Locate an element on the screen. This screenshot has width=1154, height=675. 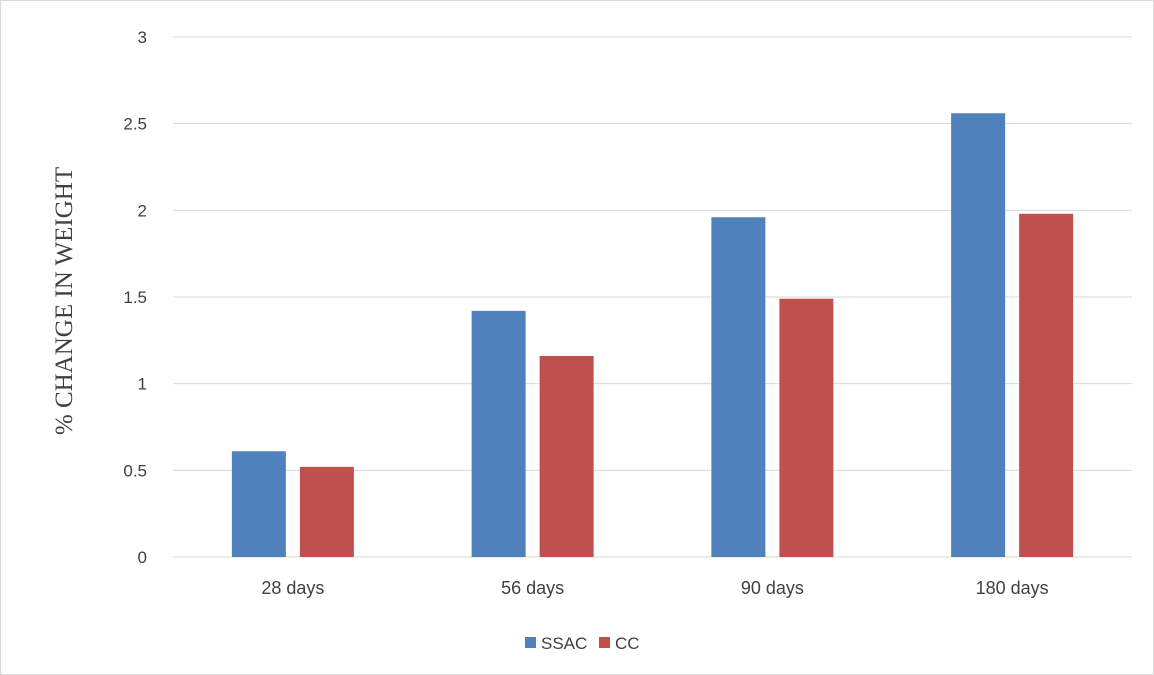
y-tick-label: 2 is located at coordinates (142, 210).